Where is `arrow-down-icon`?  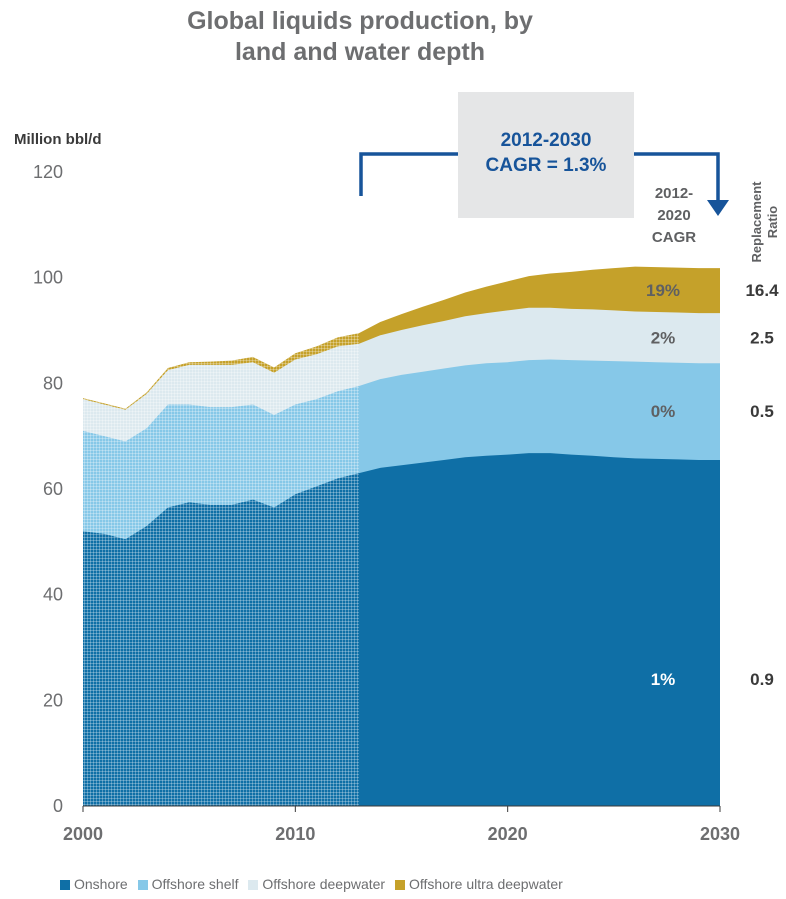 arrow-down-icon is located at coordinates (718, 208).